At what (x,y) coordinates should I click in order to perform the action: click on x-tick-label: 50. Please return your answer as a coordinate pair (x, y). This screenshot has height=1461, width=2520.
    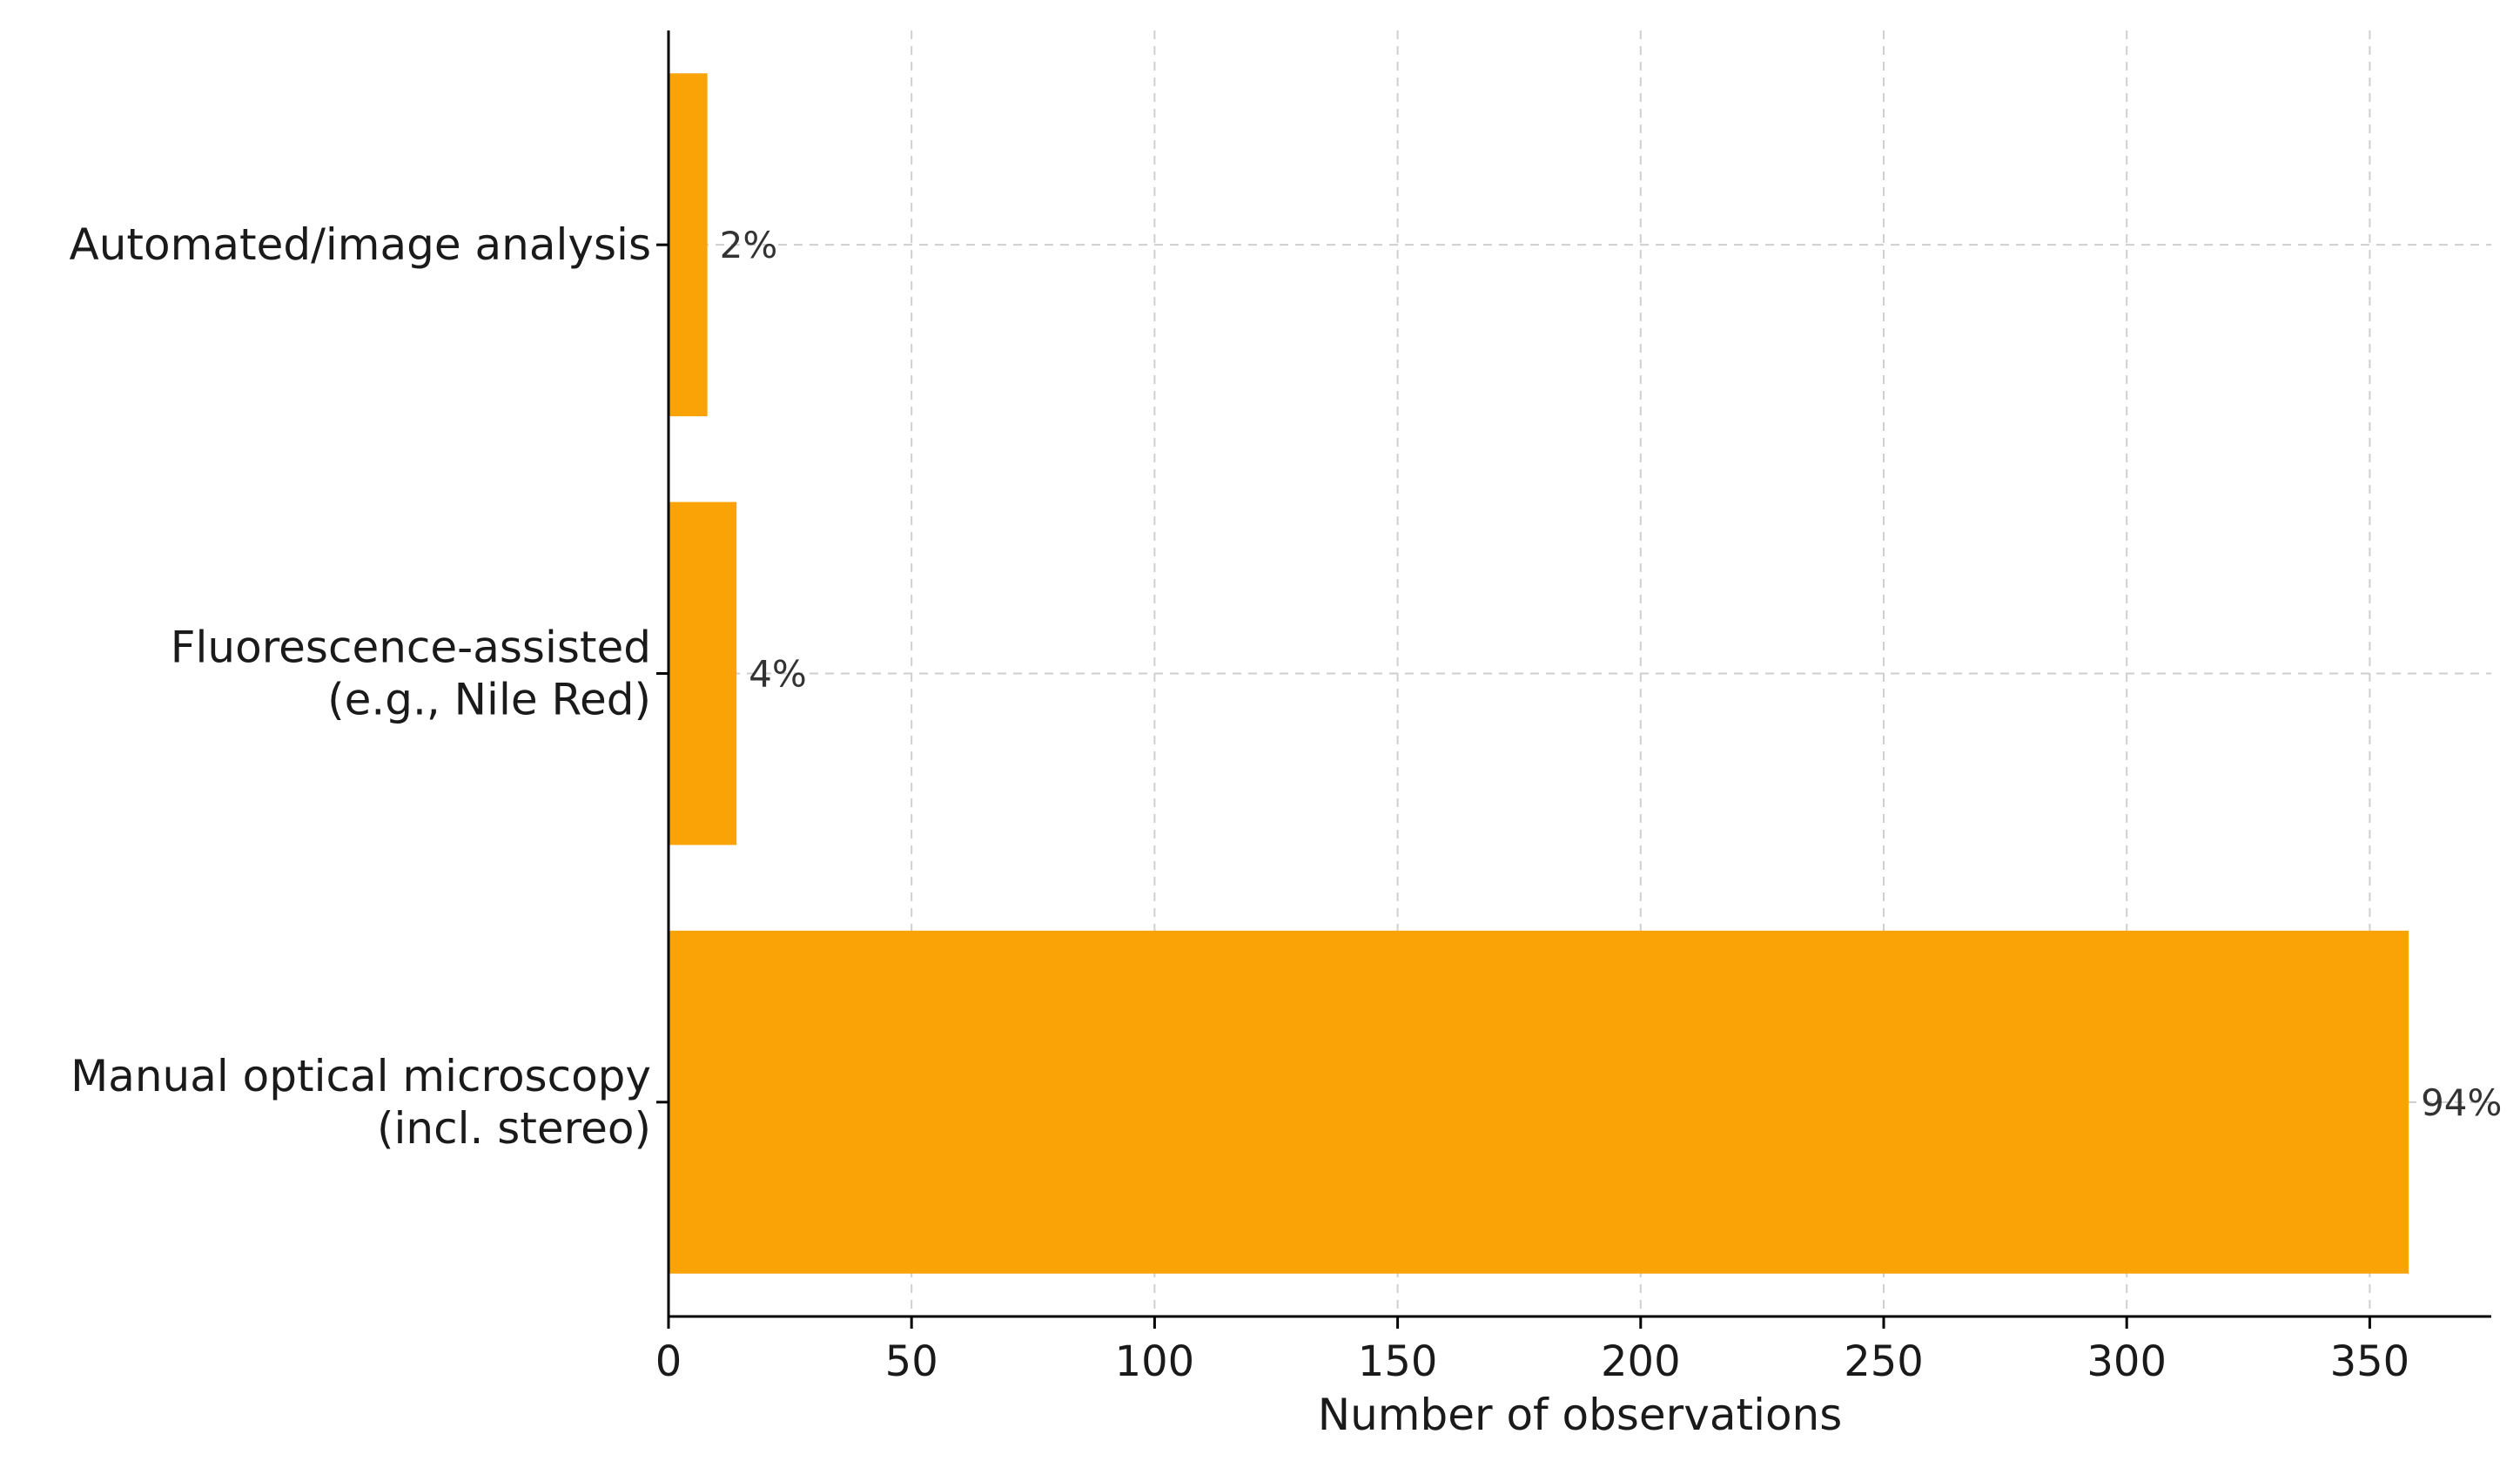
    Looking at the image, I should click on (911, 1361).